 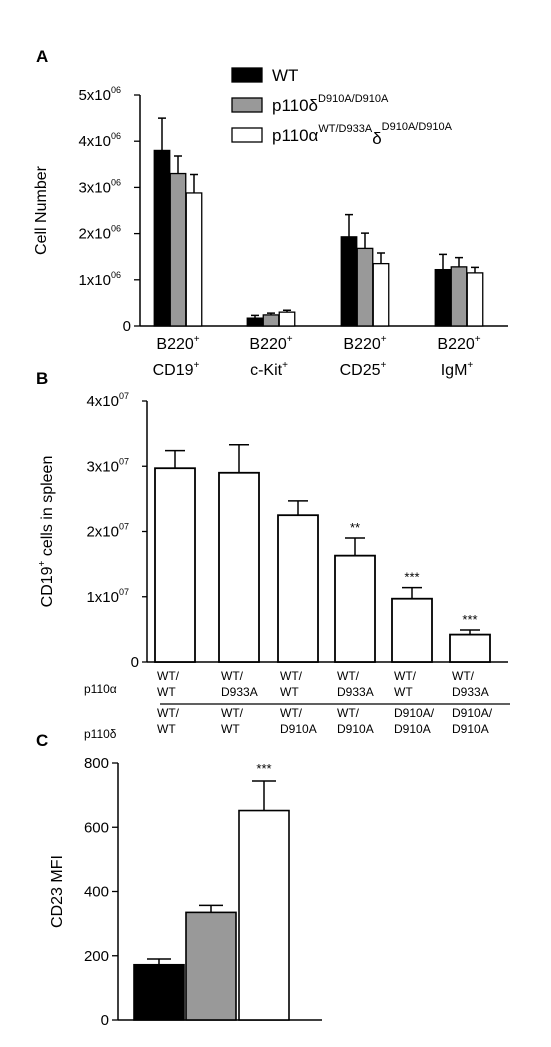 I want to click on panel-b-delta-line2-1: WT, so click(x=230, y=729).